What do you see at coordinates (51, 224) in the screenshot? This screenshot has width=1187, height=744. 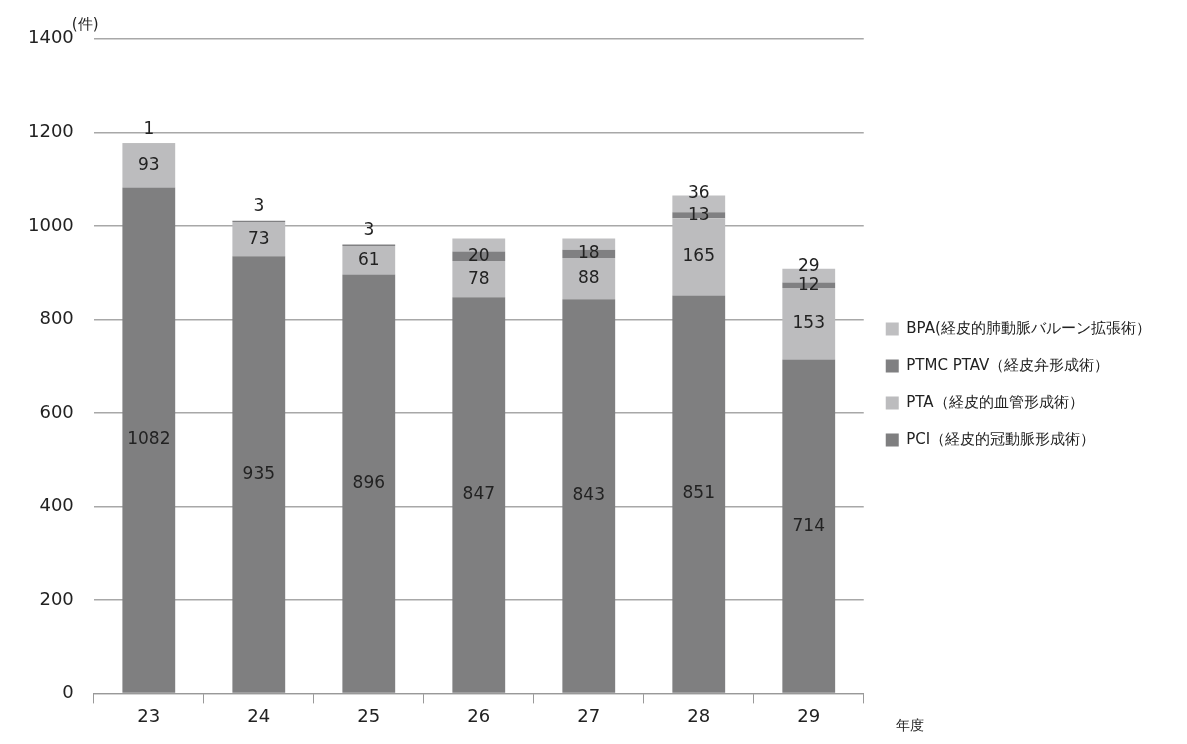 I see `y-tick-label: 1000` at bounding box center [51, 224].